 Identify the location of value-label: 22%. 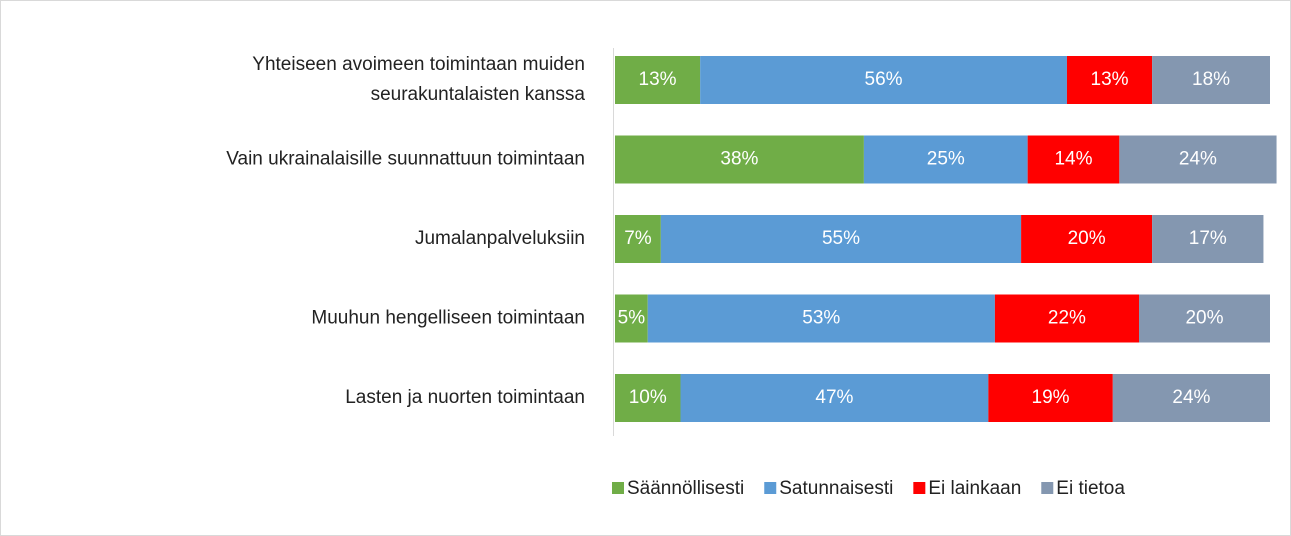
(1067, 318).